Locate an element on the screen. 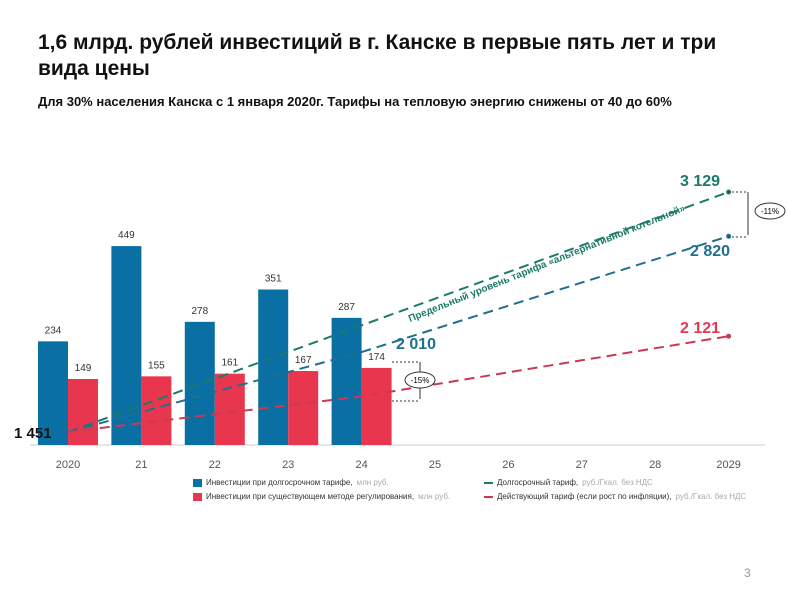  legend-label: Долгосрочный тариф, is located at coordinates (538, 482).